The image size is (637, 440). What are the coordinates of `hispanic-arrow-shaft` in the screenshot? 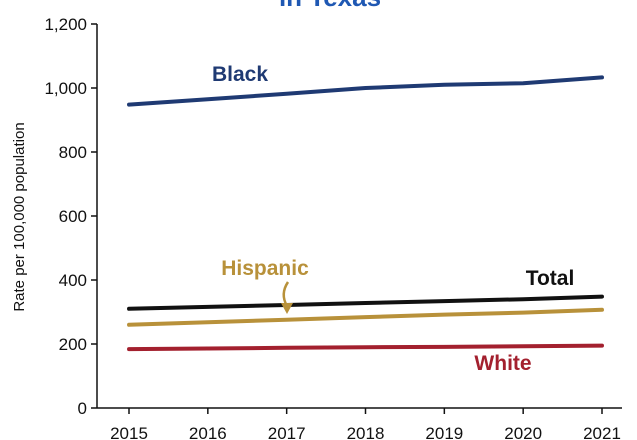 It's located at (286, 294).